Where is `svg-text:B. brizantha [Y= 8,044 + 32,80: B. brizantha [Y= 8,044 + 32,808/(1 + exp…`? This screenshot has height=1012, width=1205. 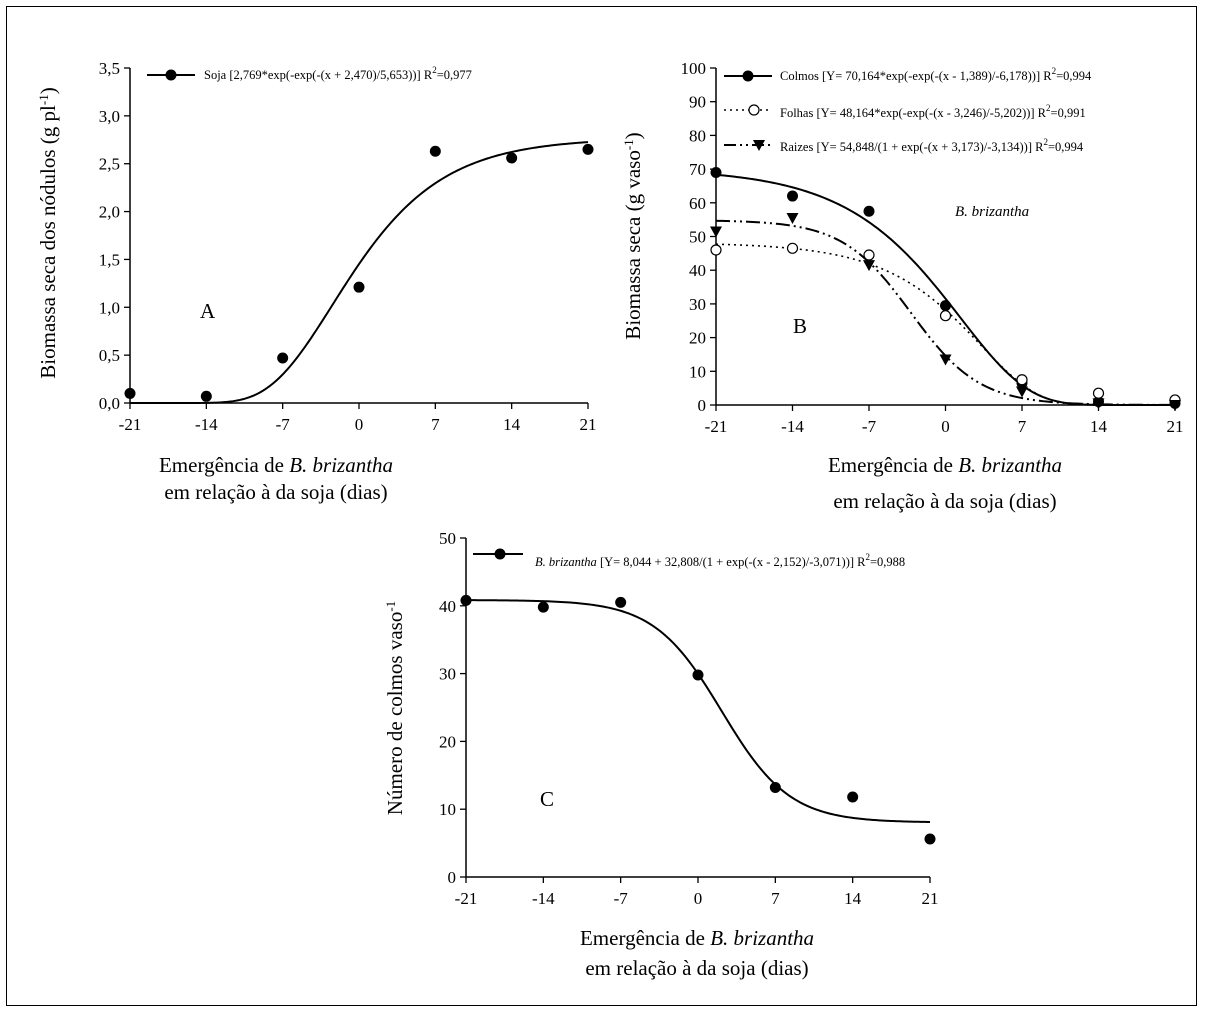
svg-text:B. brizantha [Y= 8,044 + 32,80: B. brizantha [Y= 8,044 + 32,808/(1 + exp… is located at coordinates (720, 560).